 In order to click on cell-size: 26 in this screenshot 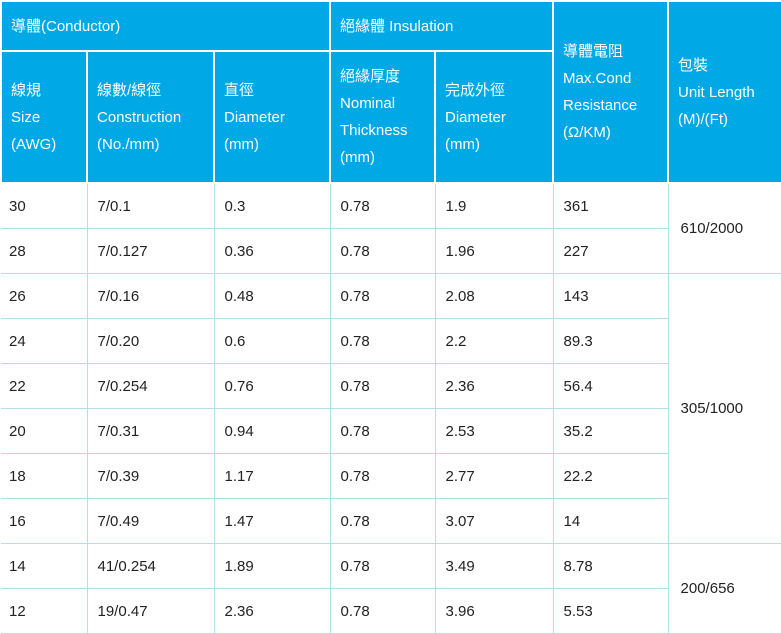, I will do `click(44, 296)`.